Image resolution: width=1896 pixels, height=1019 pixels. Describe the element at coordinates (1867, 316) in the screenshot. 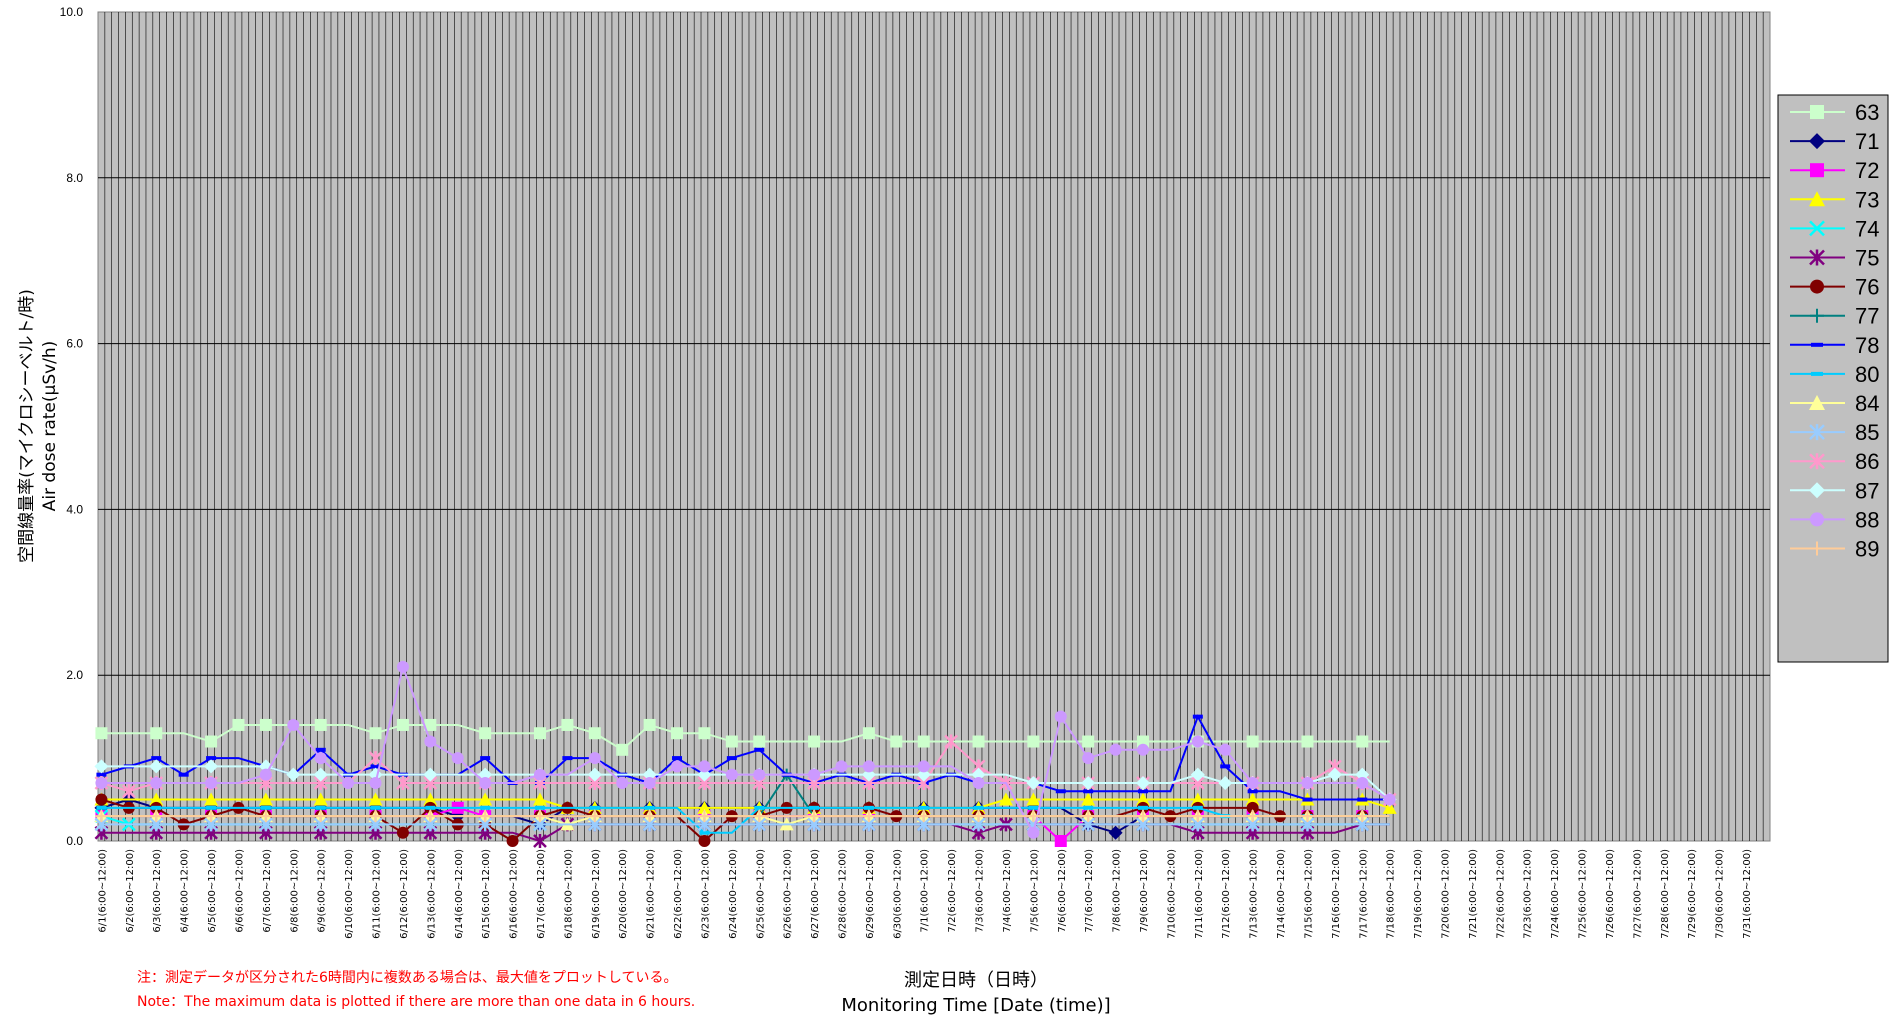

I see `legend-label: 77` at that location.